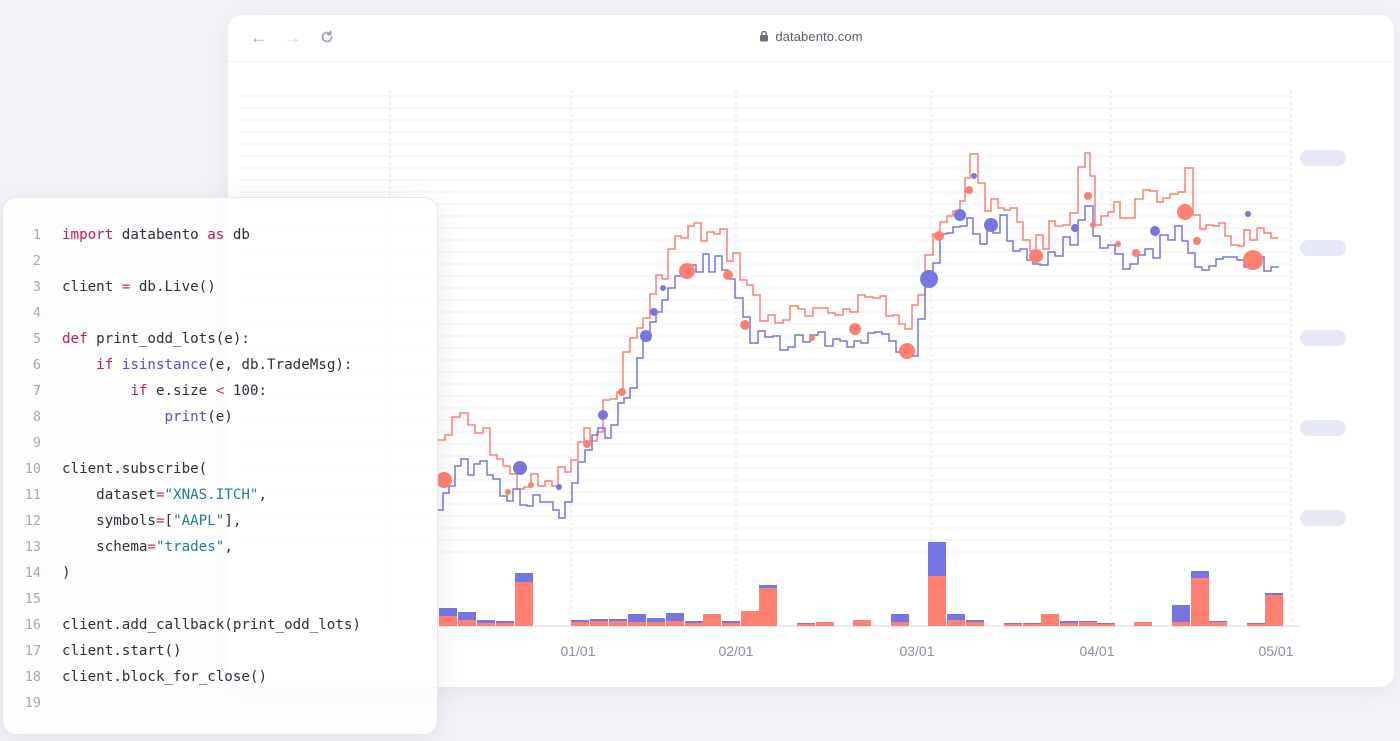 The height and width of the screenshot is (741, 1400). Describe the element at coordinates (139, 391) in the screenshot. I see `code-token: if` at that location.